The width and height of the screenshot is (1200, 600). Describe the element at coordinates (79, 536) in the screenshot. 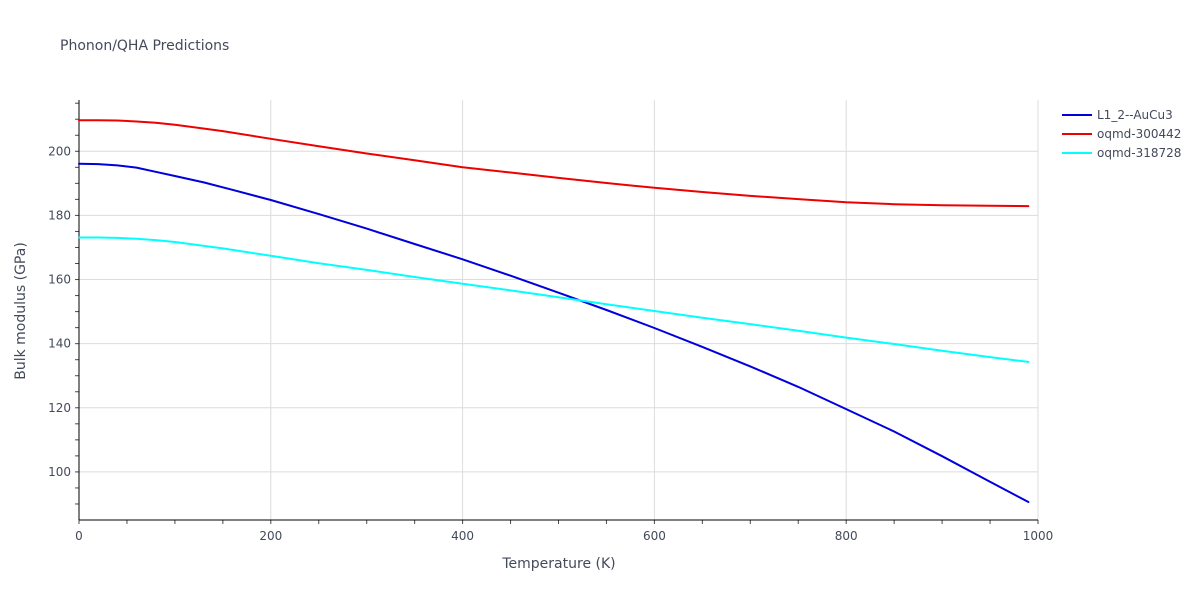

I see `x-tick-label: 0` at that location.